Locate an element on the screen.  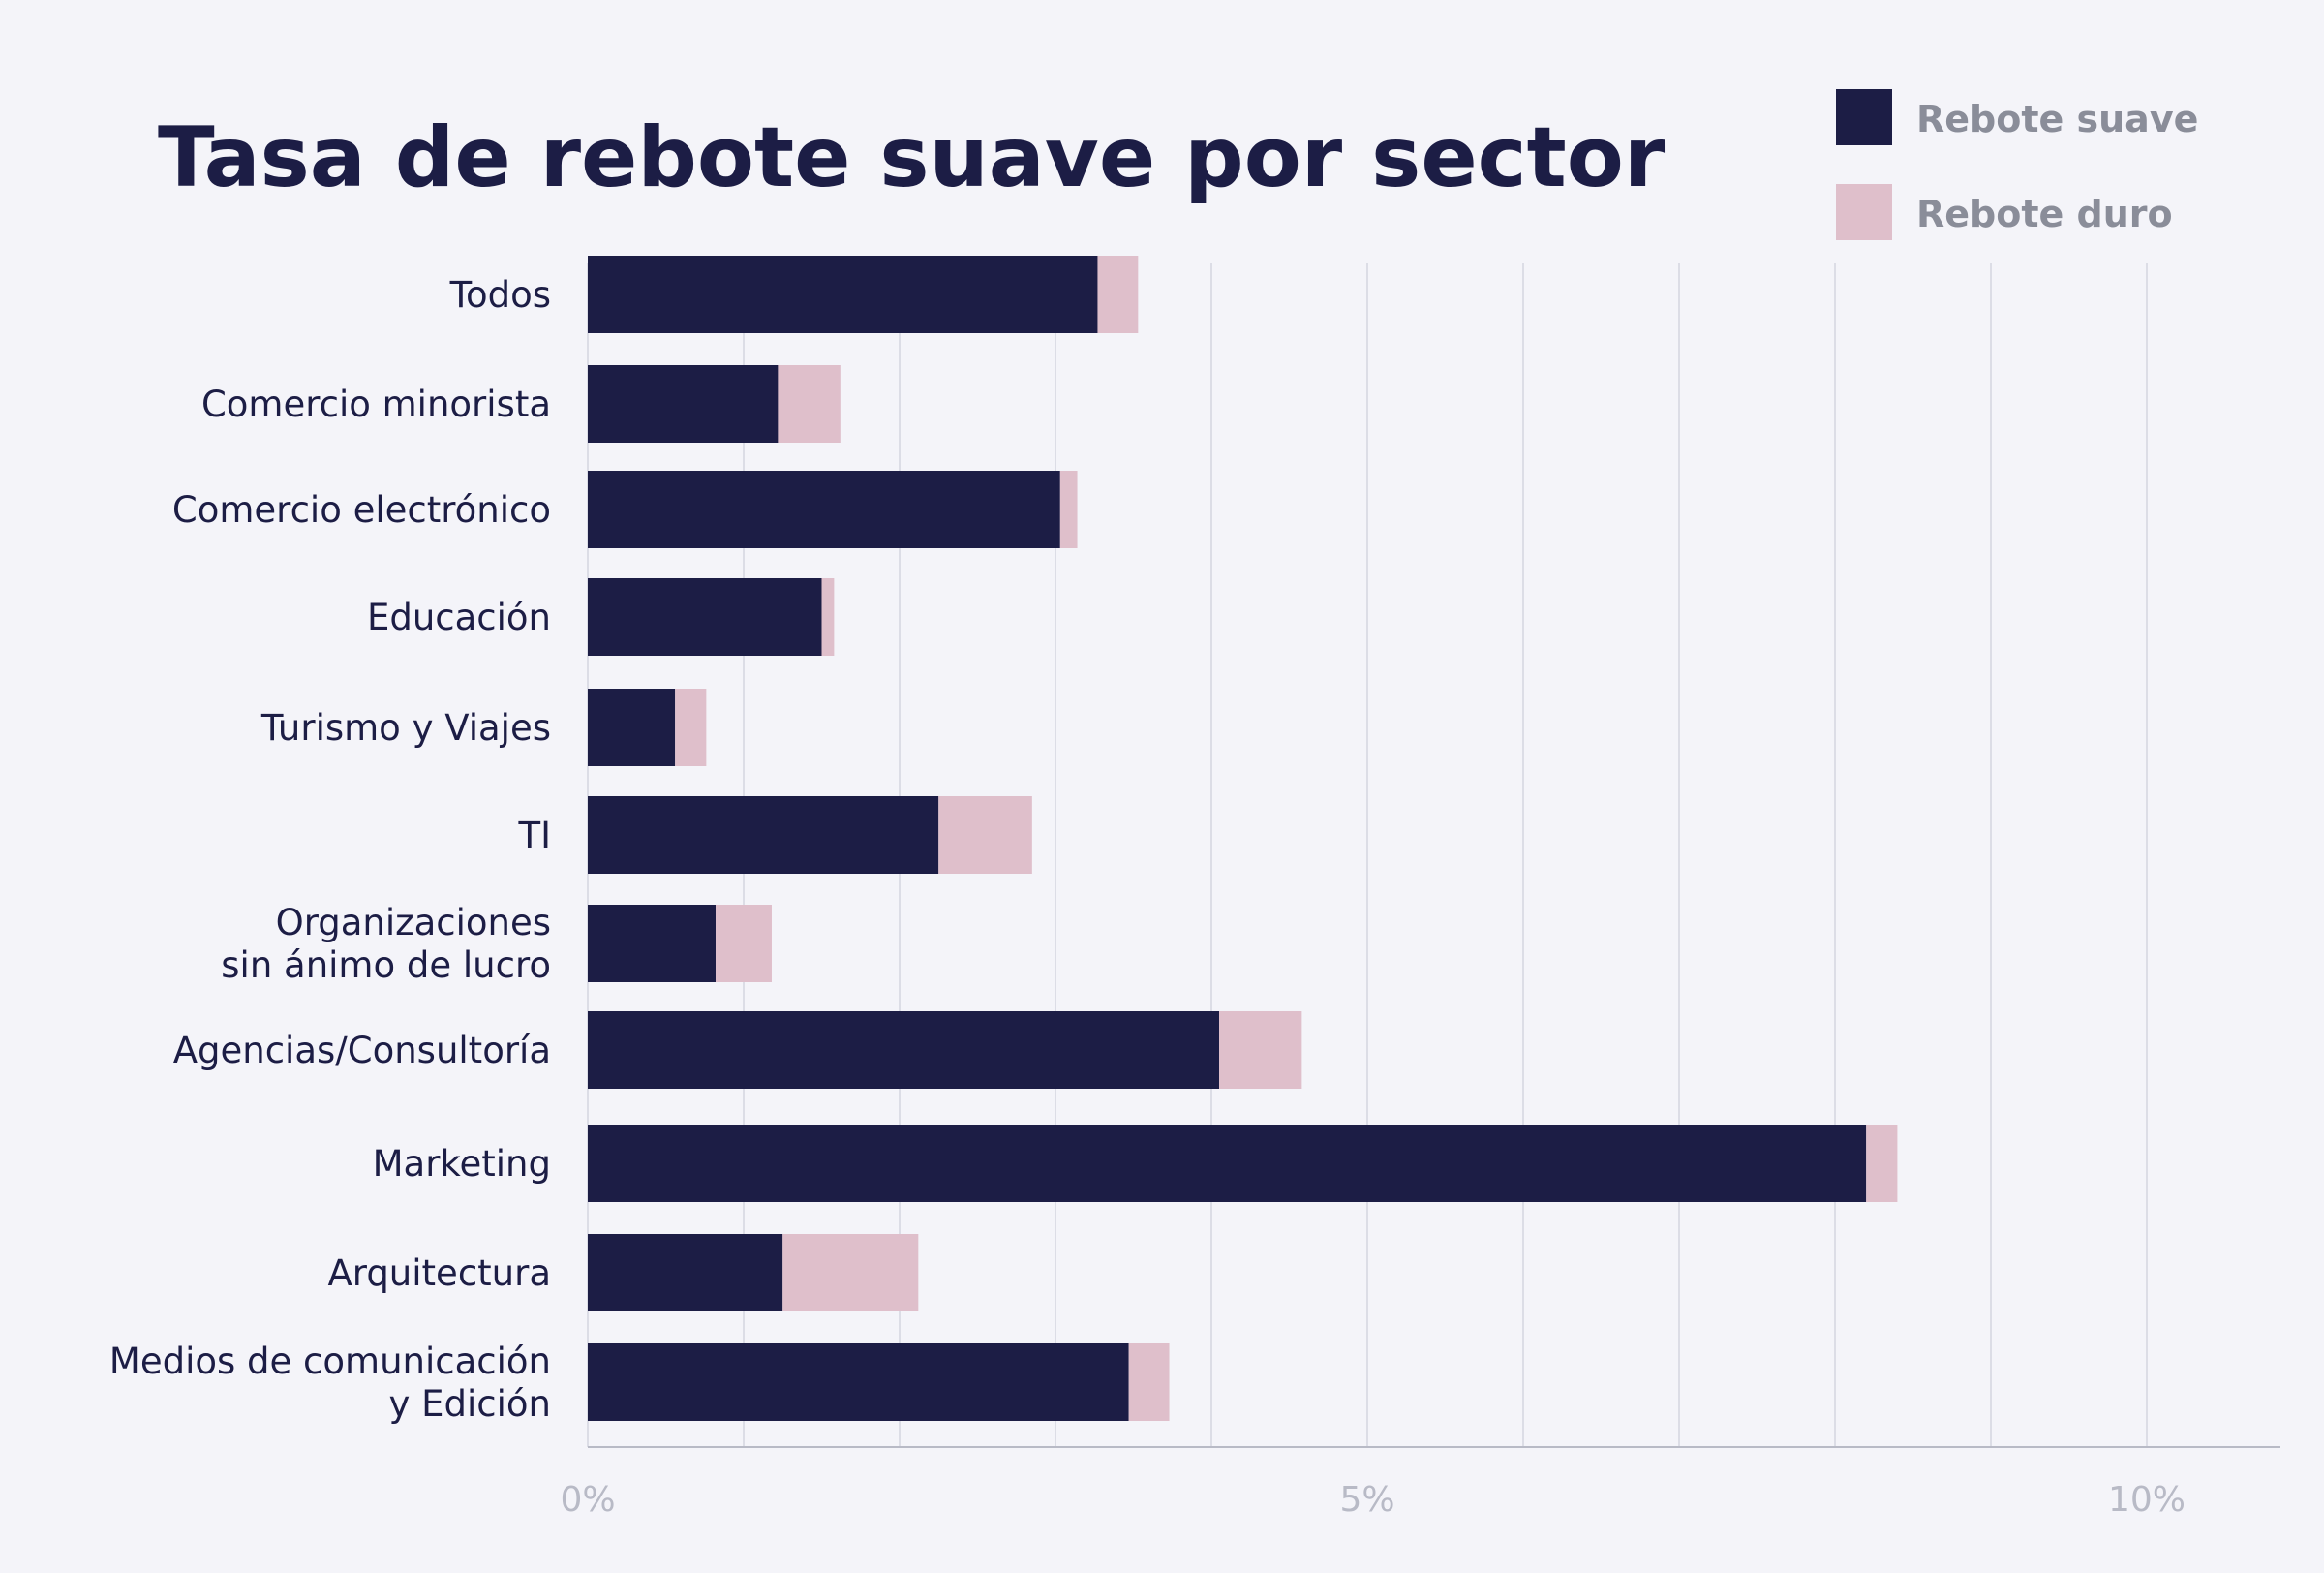
category-label-line: Agencias/Consultoría is located at coordinates (362, 1050).